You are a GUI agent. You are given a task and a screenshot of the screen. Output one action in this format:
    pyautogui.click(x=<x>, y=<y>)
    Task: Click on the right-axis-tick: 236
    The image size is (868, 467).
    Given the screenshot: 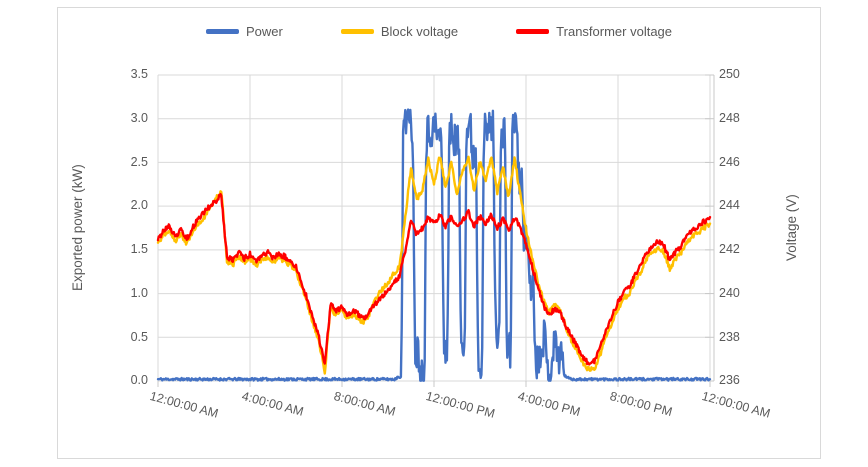 What is the action you would take?
    pyautogui.click(x=729, y=380)
    